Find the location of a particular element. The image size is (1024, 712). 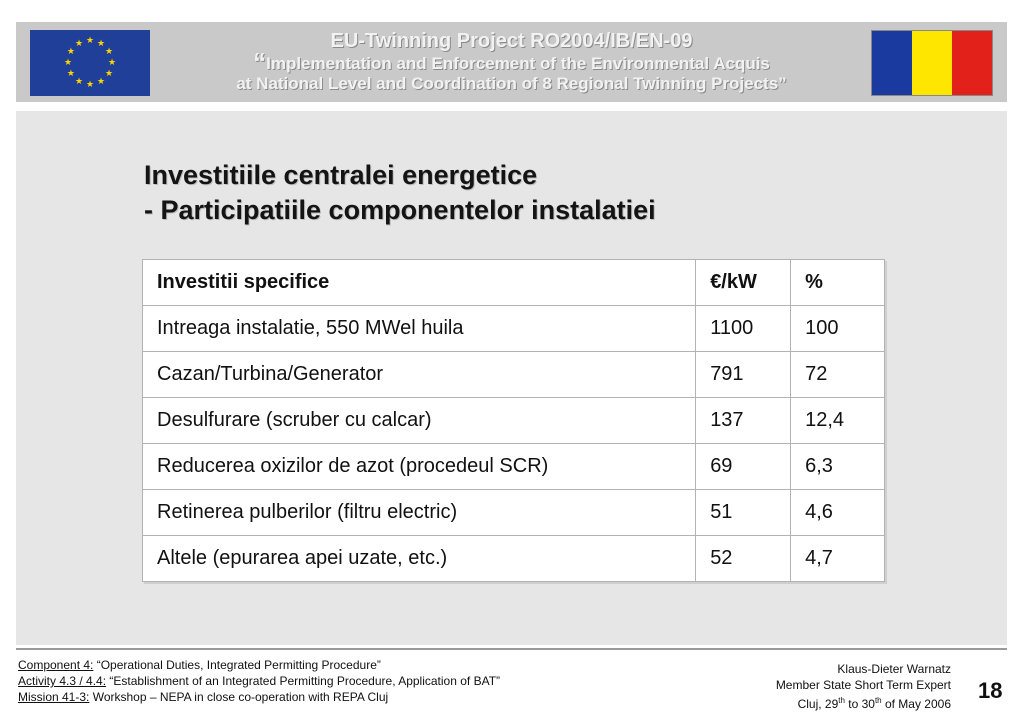

footer-divider is located at coordinates (511, 649).